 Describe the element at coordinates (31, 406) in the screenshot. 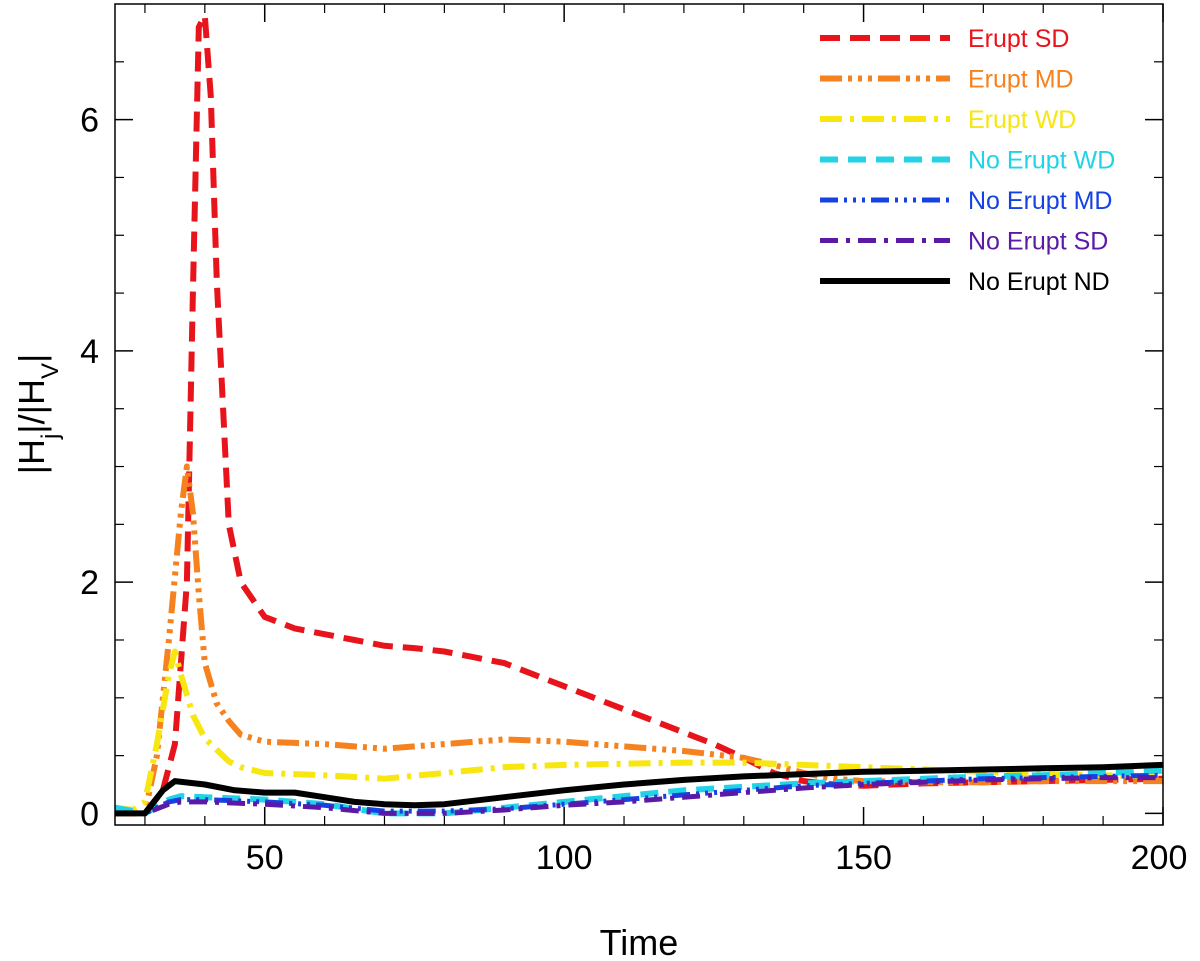

I see `y-axis-title-mid: |/|H` at that location.